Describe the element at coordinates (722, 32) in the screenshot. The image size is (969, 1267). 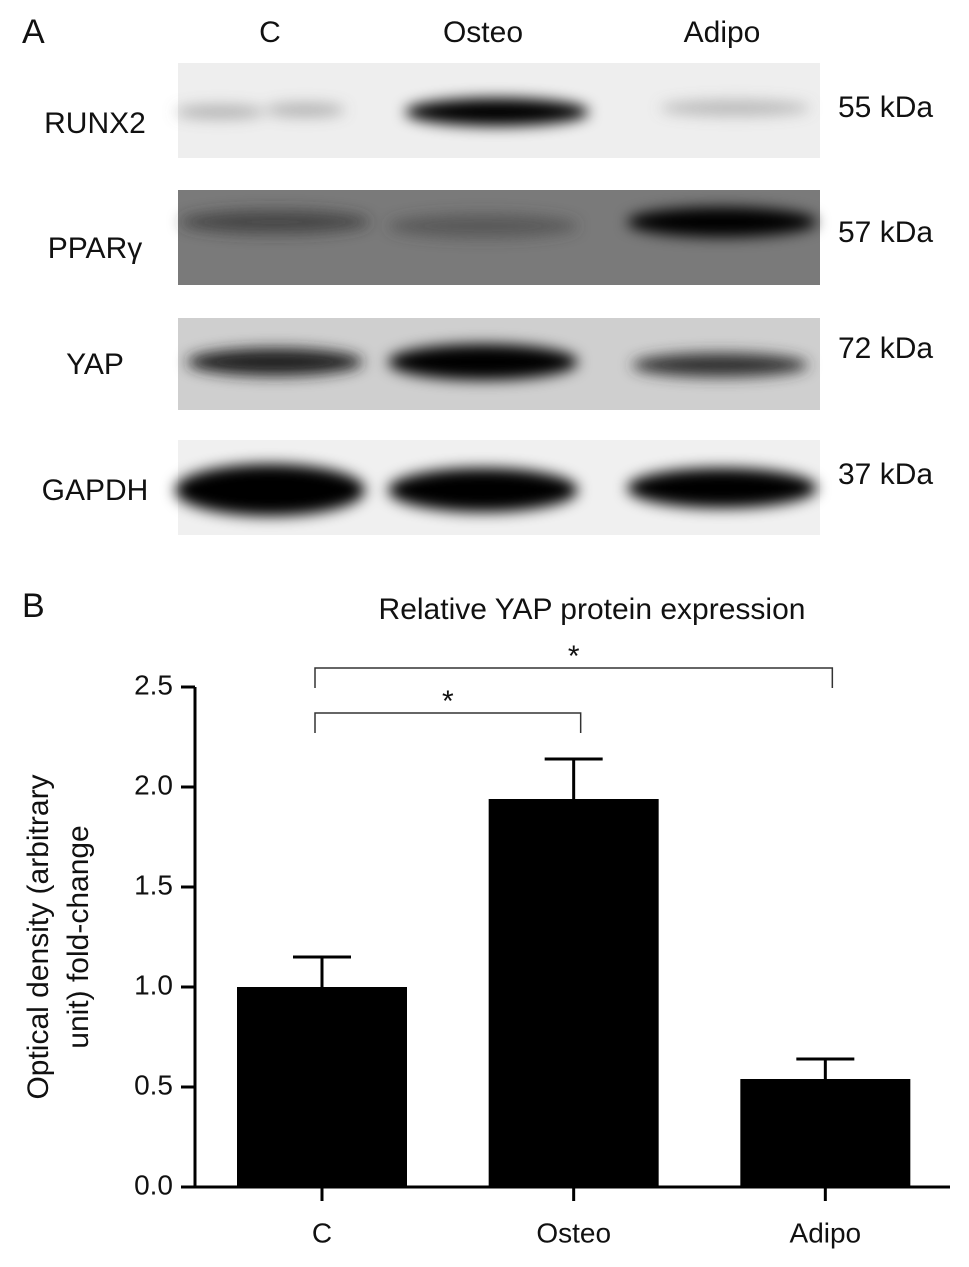
I see `lane-label: Adipo` at that location.